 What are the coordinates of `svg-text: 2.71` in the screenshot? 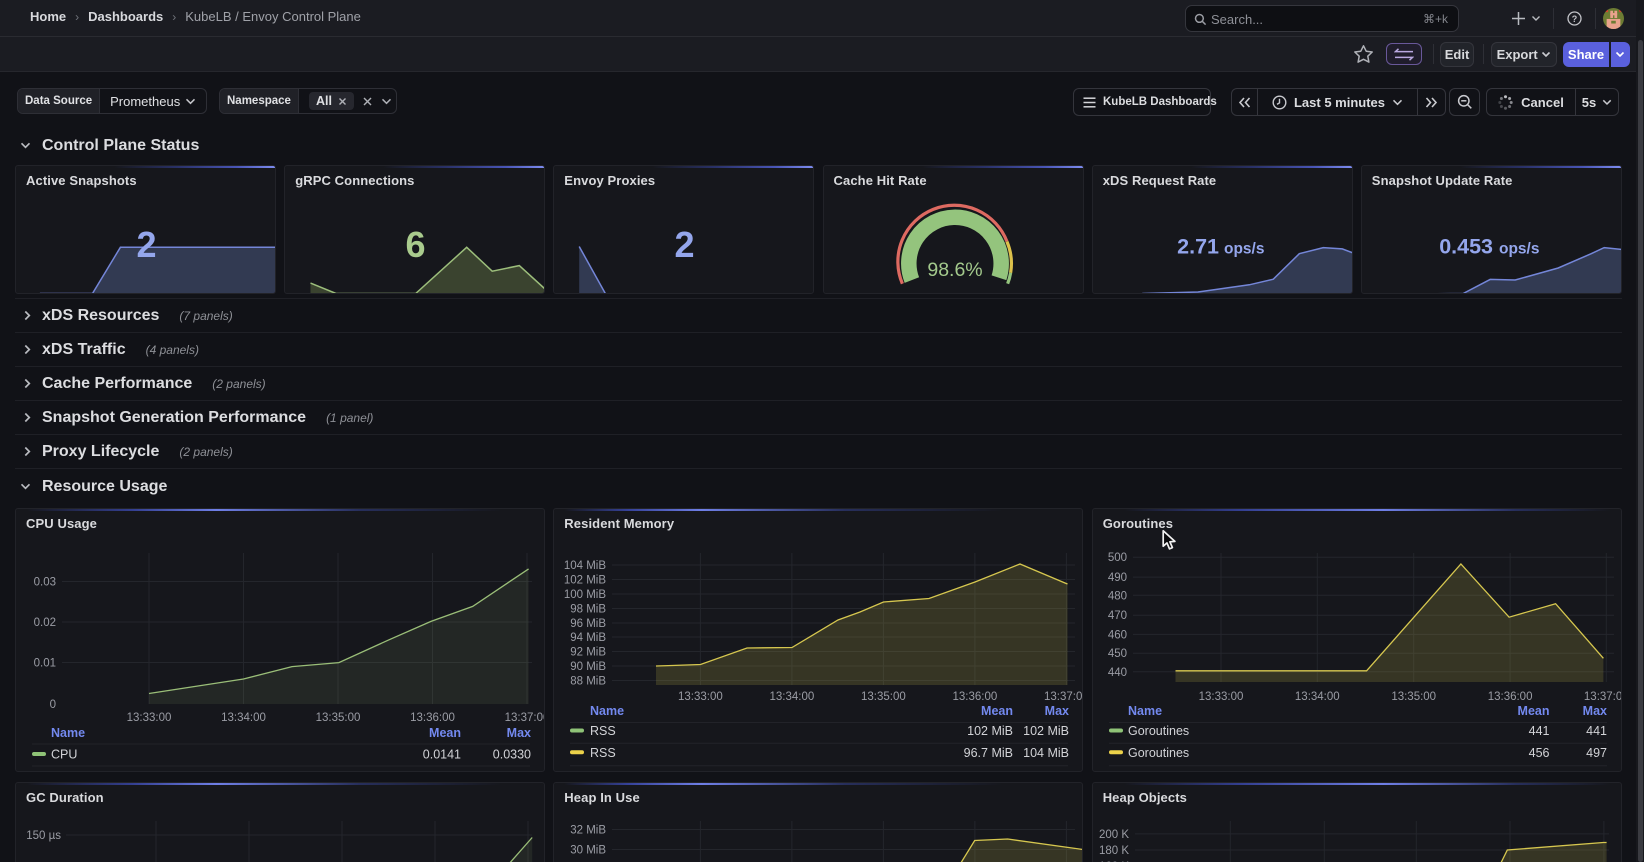 It's located at (1198, 247).